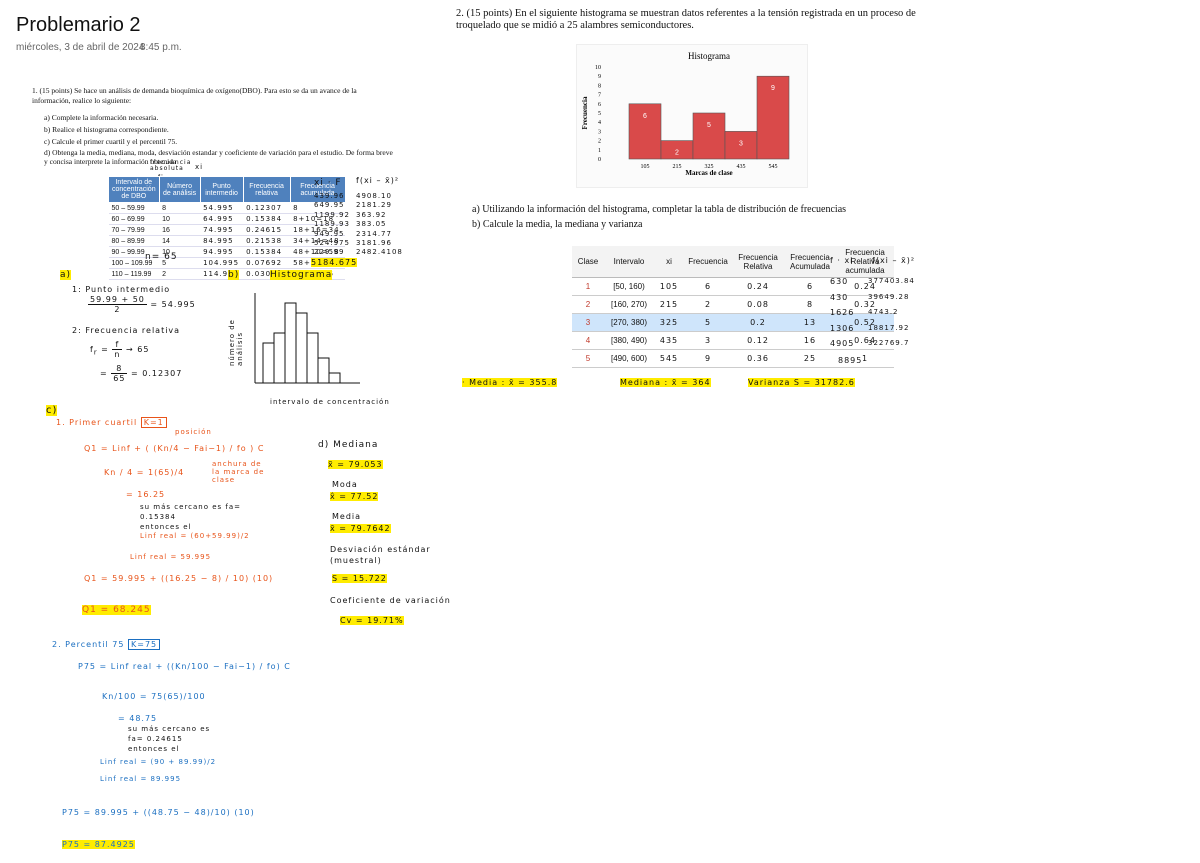 The image size is (1200, 863). Describe the element at coordinates (758, 286) in the screenshot. I see `freq-cell: 0.24` at that location.